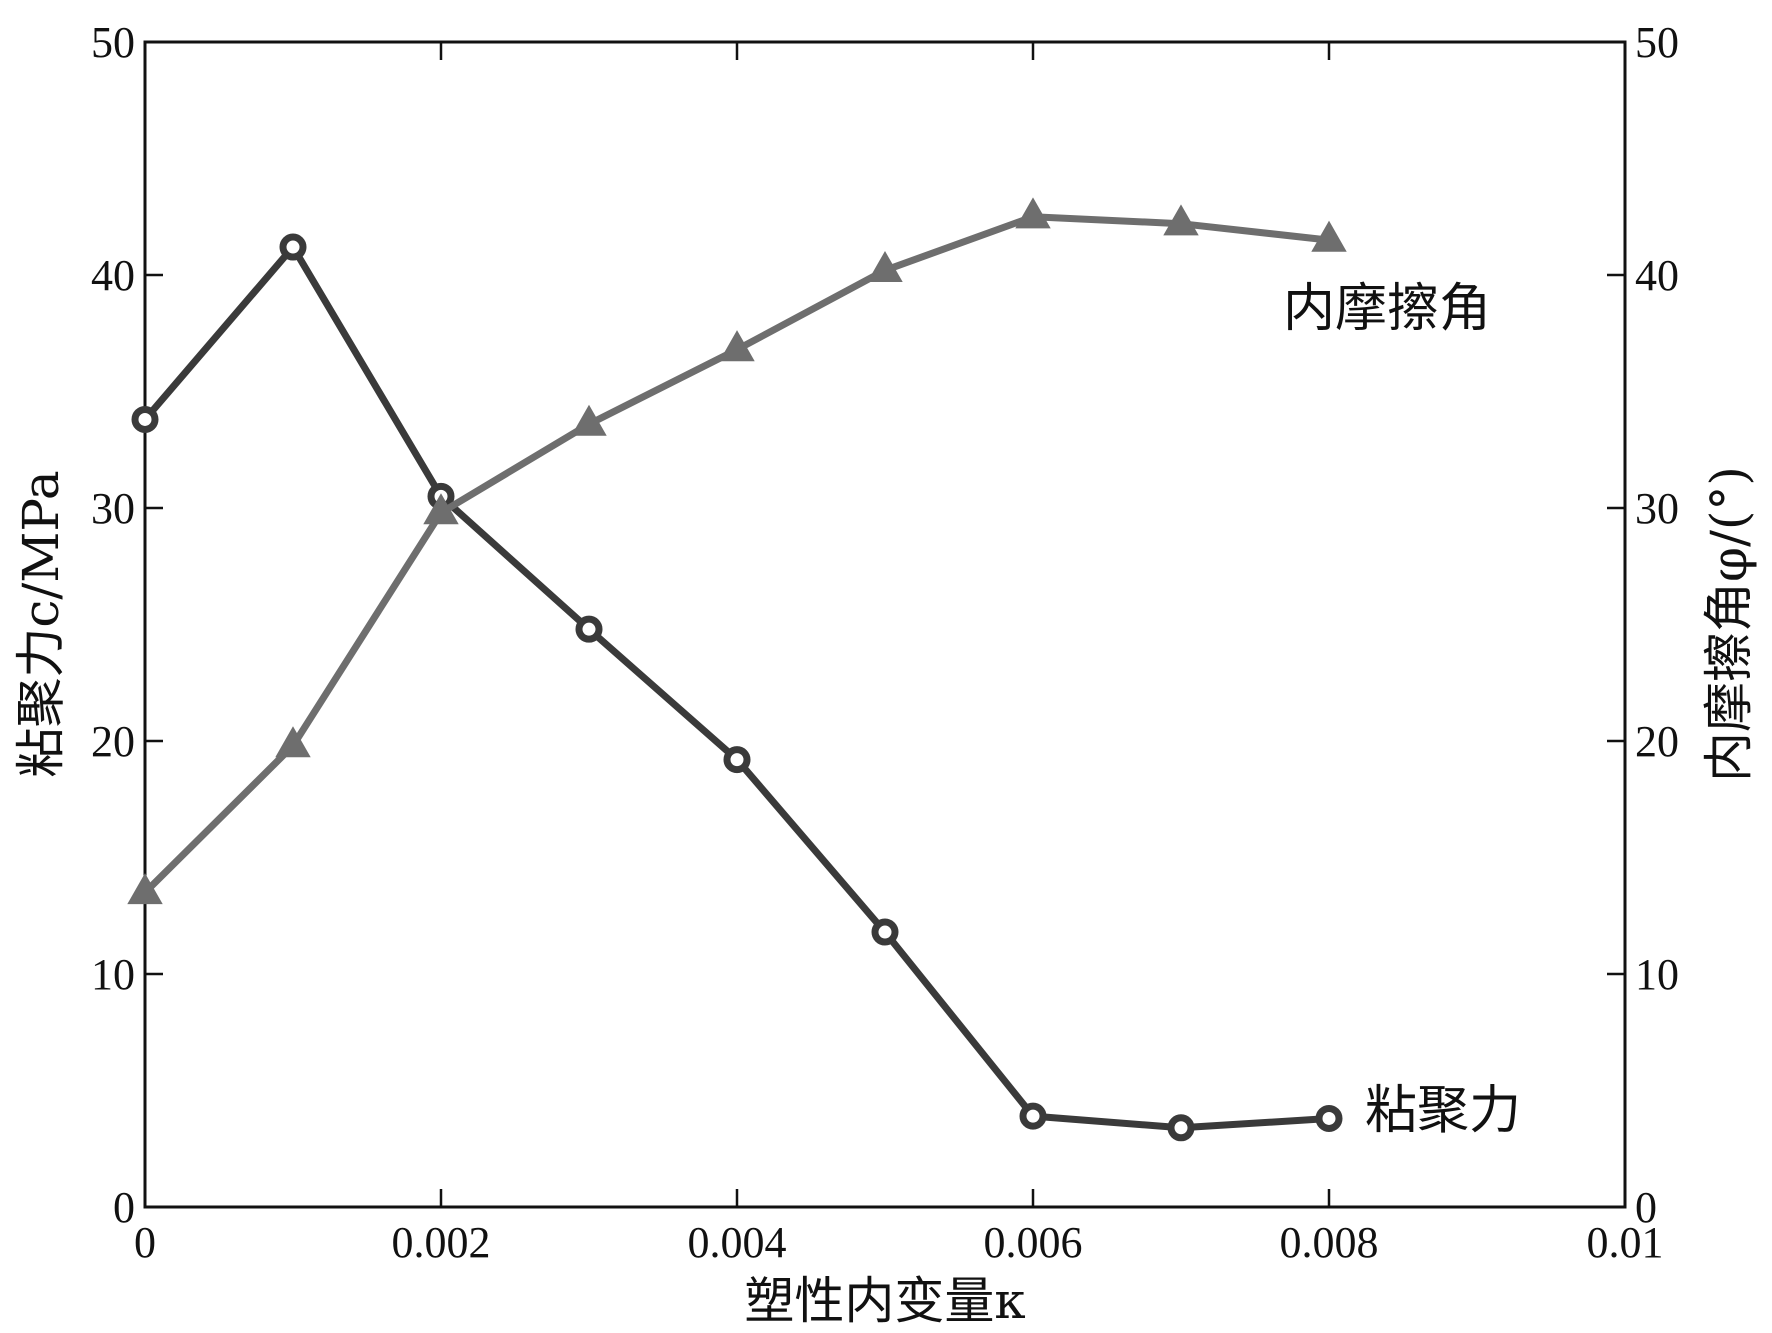 Image resolution: width=1772 pixels, height=1333 pixels. What do you see at coordinates (1657, 974) in the screenshot?
I see `y-tick-label-right: 10` at bounding box center [1657, 974].